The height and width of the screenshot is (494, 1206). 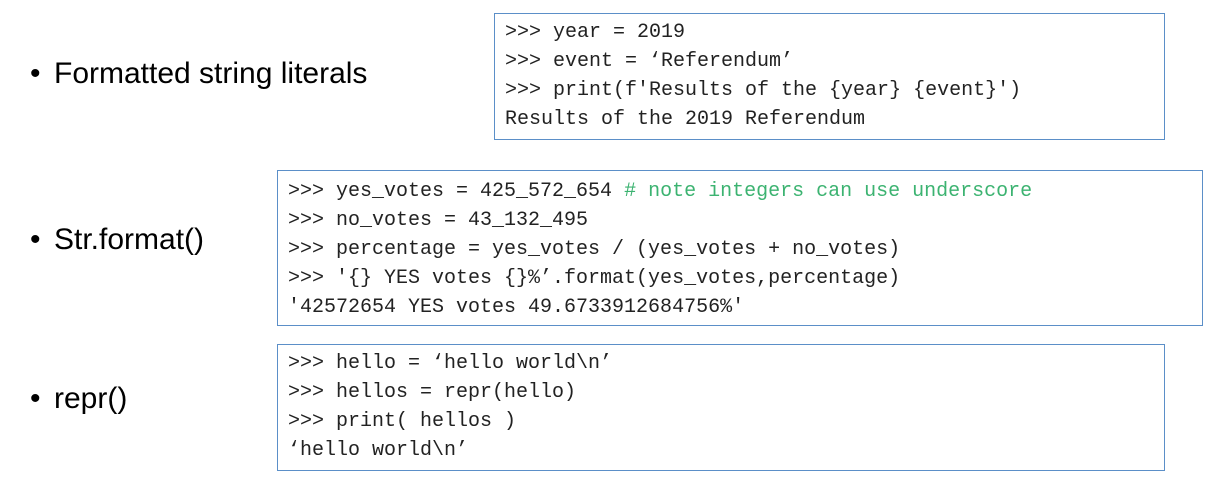 I want to click on code-line: >>> print( hellos ), so click(x=402, y=421).